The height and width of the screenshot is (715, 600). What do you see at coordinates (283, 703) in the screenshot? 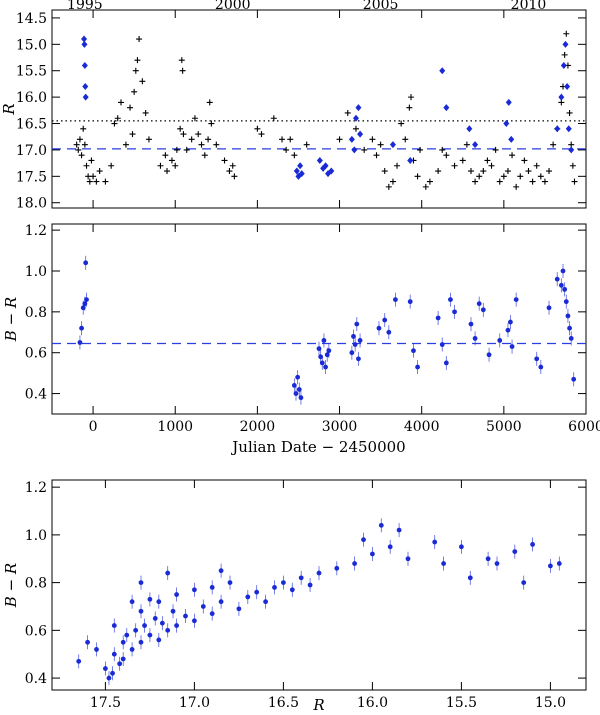
I see `panel-color-mag-xtick-label: 16.5` at bounding box center [283, 703].